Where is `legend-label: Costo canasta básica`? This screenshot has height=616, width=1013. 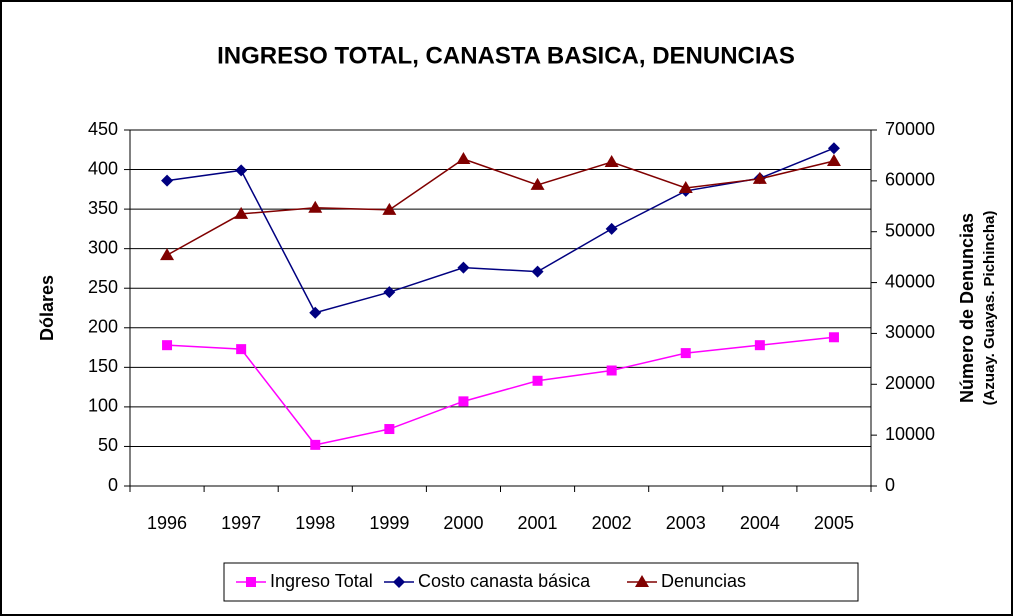
legend-label: Costo canasta básica is located at coordinates (504, 581).